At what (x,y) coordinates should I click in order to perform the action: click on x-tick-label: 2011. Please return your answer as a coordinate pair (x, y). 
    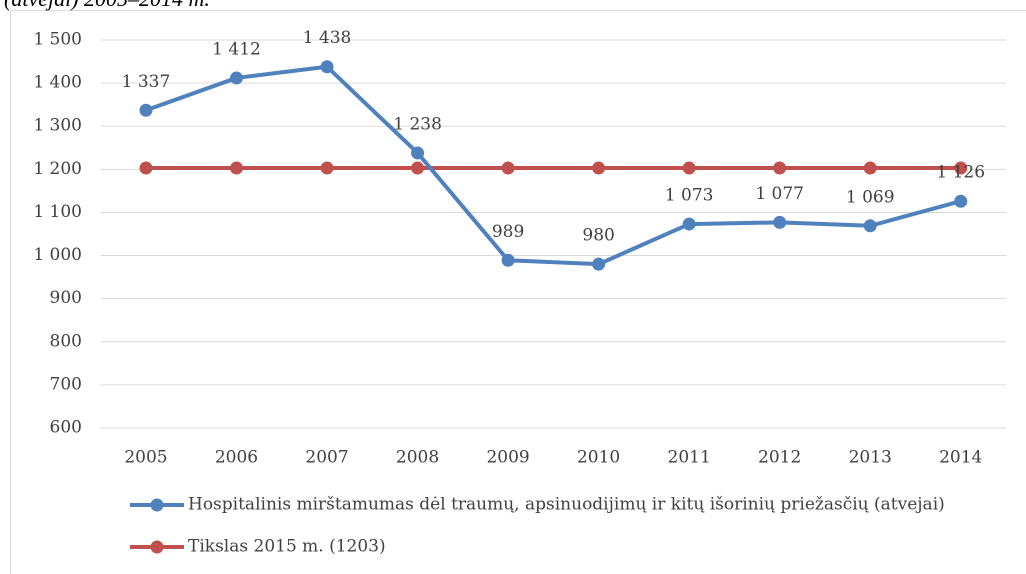
    Looking at the image, I should click on (689, 458).